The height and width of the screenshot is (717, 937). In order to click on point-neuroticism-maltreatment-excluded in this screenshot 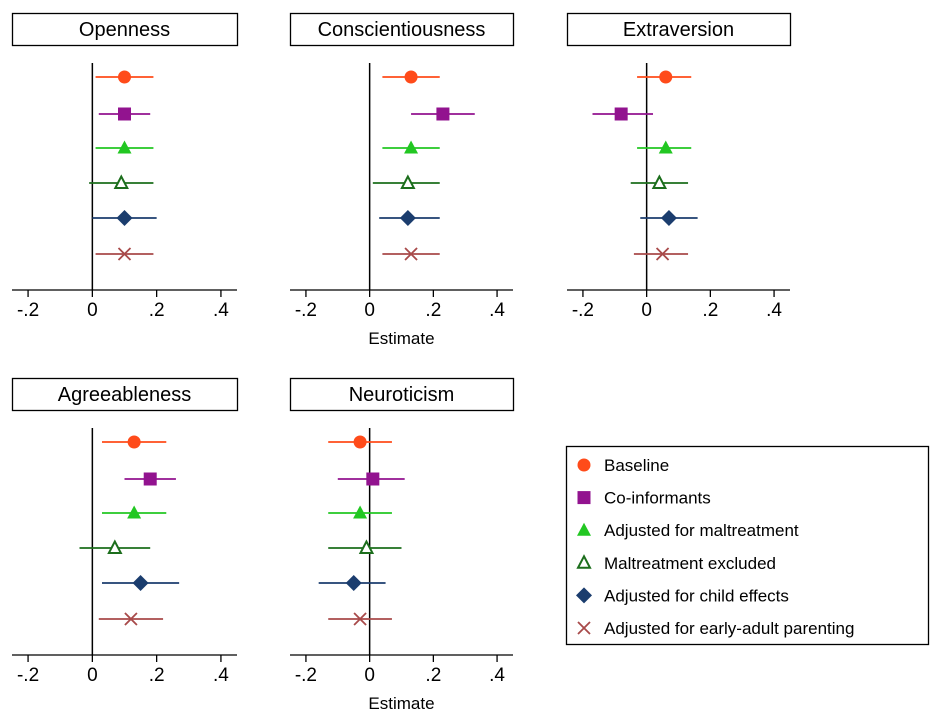, I will do `click(366, 546)`.